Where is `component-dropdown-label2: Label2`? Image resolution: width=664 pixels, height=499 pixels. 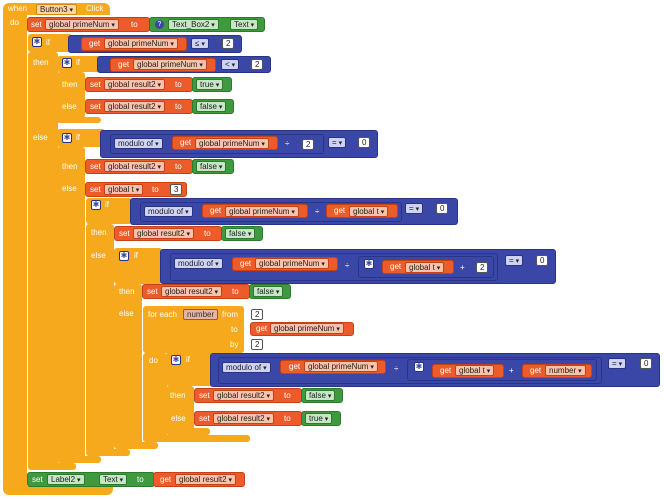
component-dropdown-label2: Label2 is located at coordinates (66, 479).